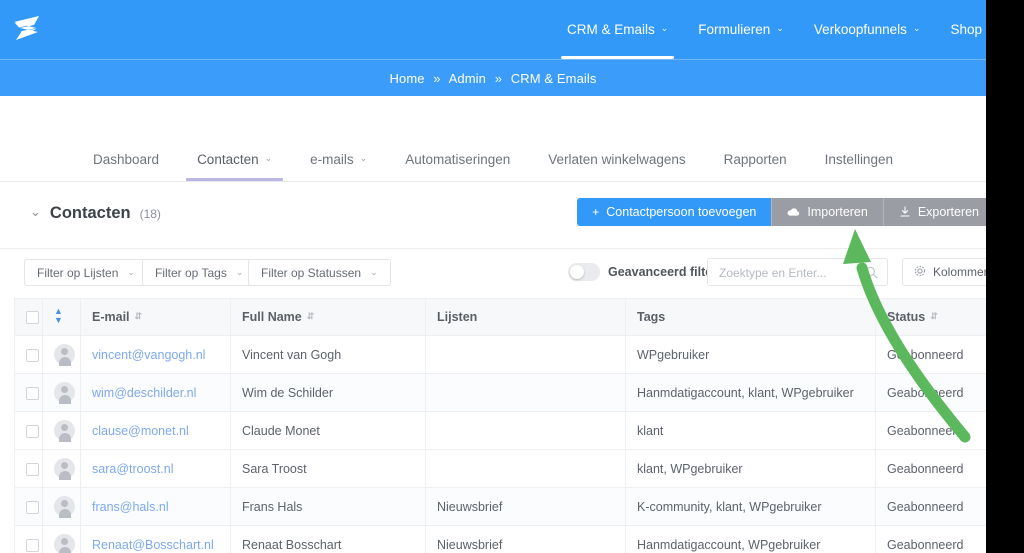  Describe the element at coordinates (827, 212) in the screenshot. I see `import-button: Importeren` at that location.